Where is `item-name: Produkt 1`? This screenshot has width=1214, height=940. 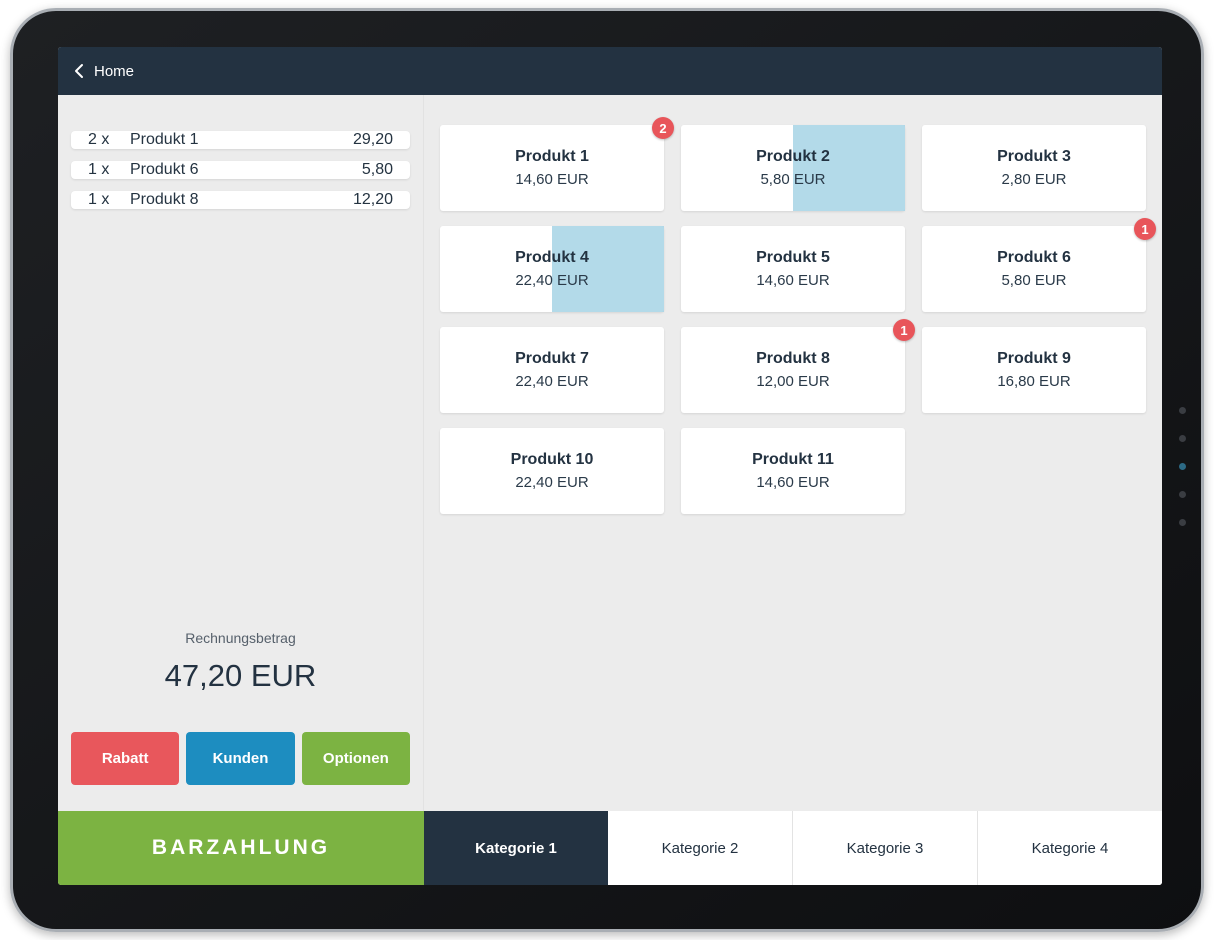 item-name: Produkt 1 is located at coordinates (164, 139).